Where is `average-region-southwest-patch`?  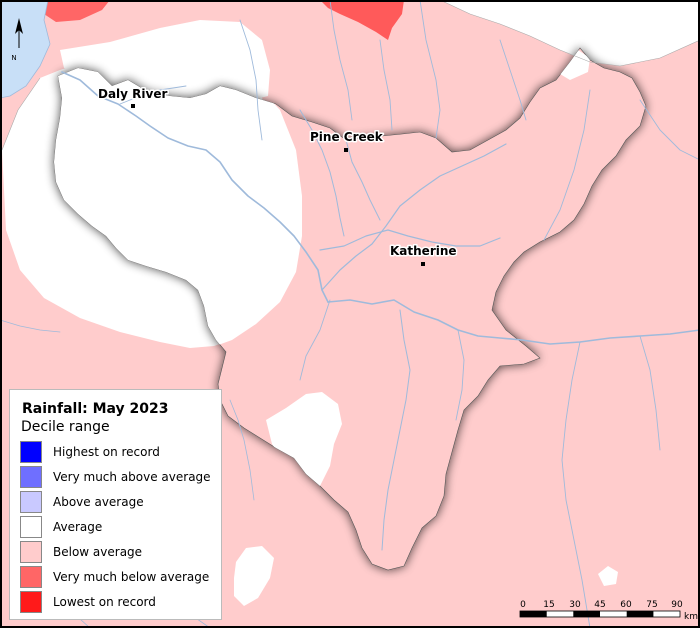
average-region-southwest-patch is located at coordinates (254, 576).